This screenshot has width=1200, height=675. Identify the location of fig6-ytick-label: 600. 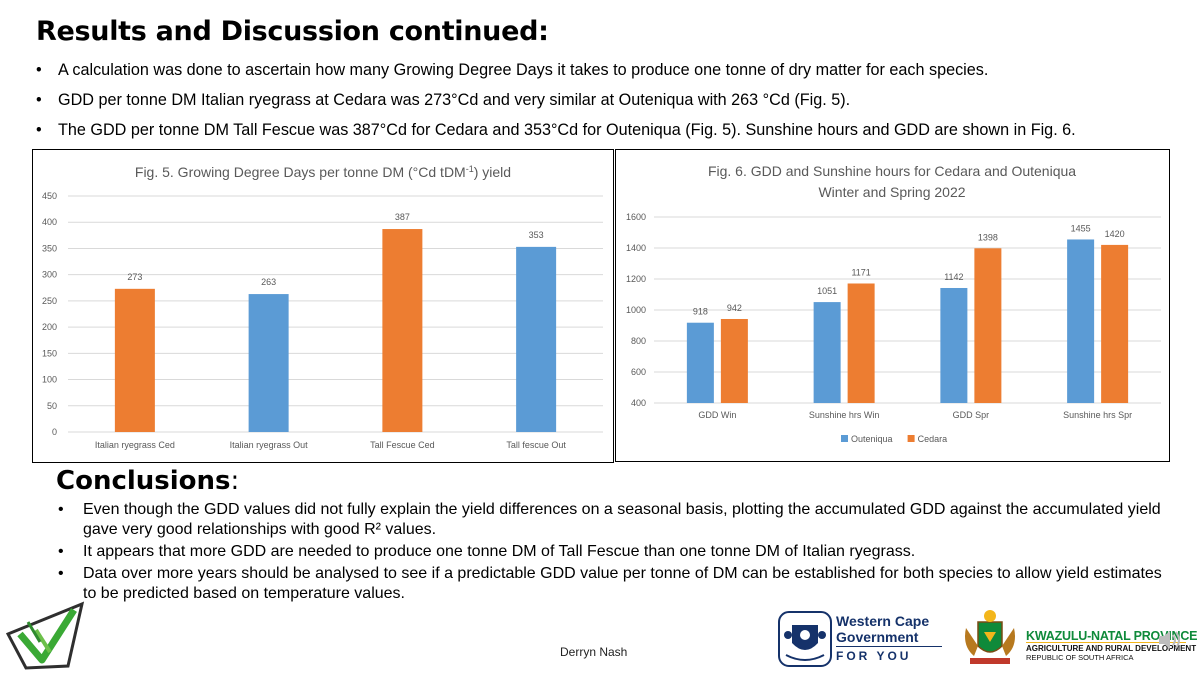
(638, 372).